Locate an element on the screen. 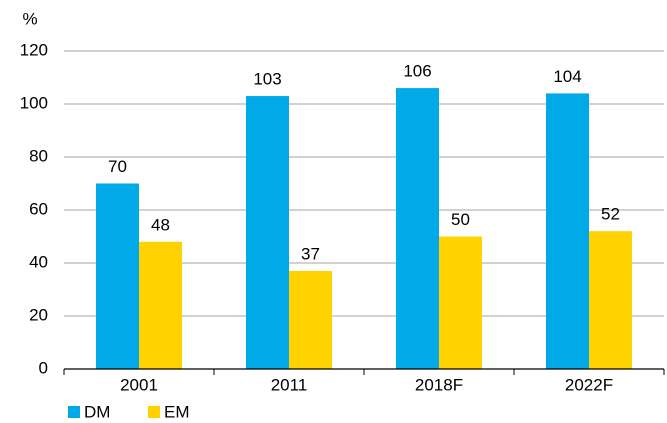  legend-label: EM is located at coordinates (177, 411).